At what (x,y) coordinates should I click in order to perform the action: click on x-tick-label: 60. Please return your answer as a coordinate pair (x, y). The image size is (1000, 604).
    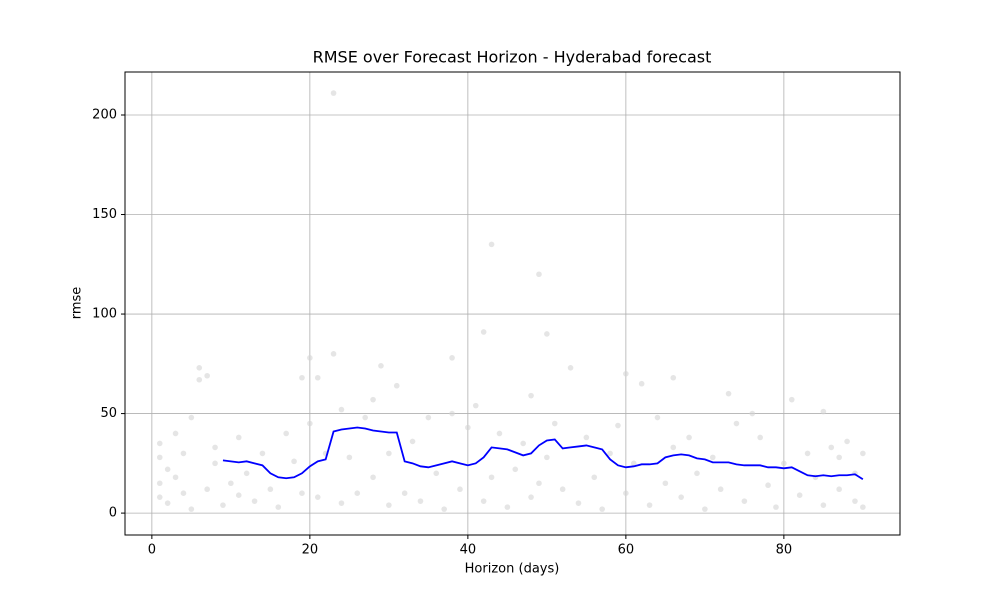
    Looking at the image, I should click on (626, 550).